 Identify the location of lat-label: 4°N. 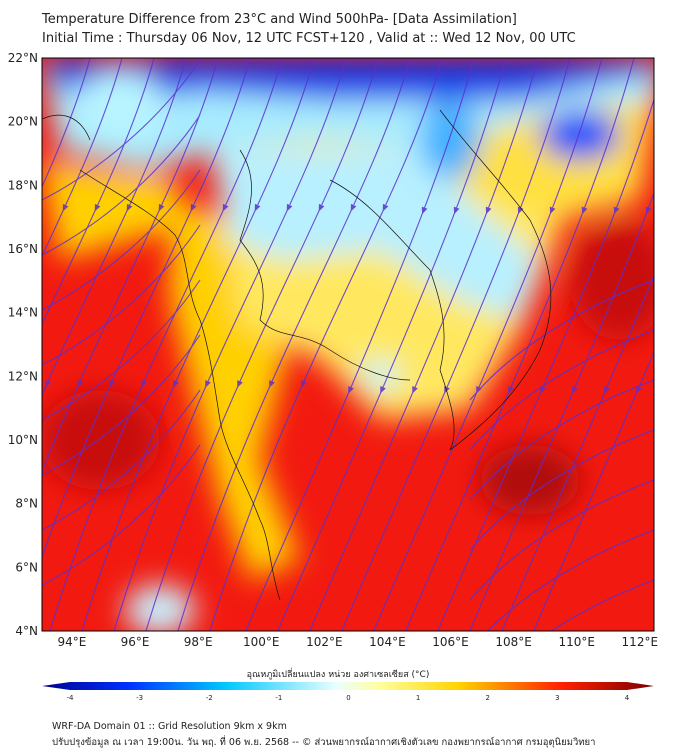
(26, 631).